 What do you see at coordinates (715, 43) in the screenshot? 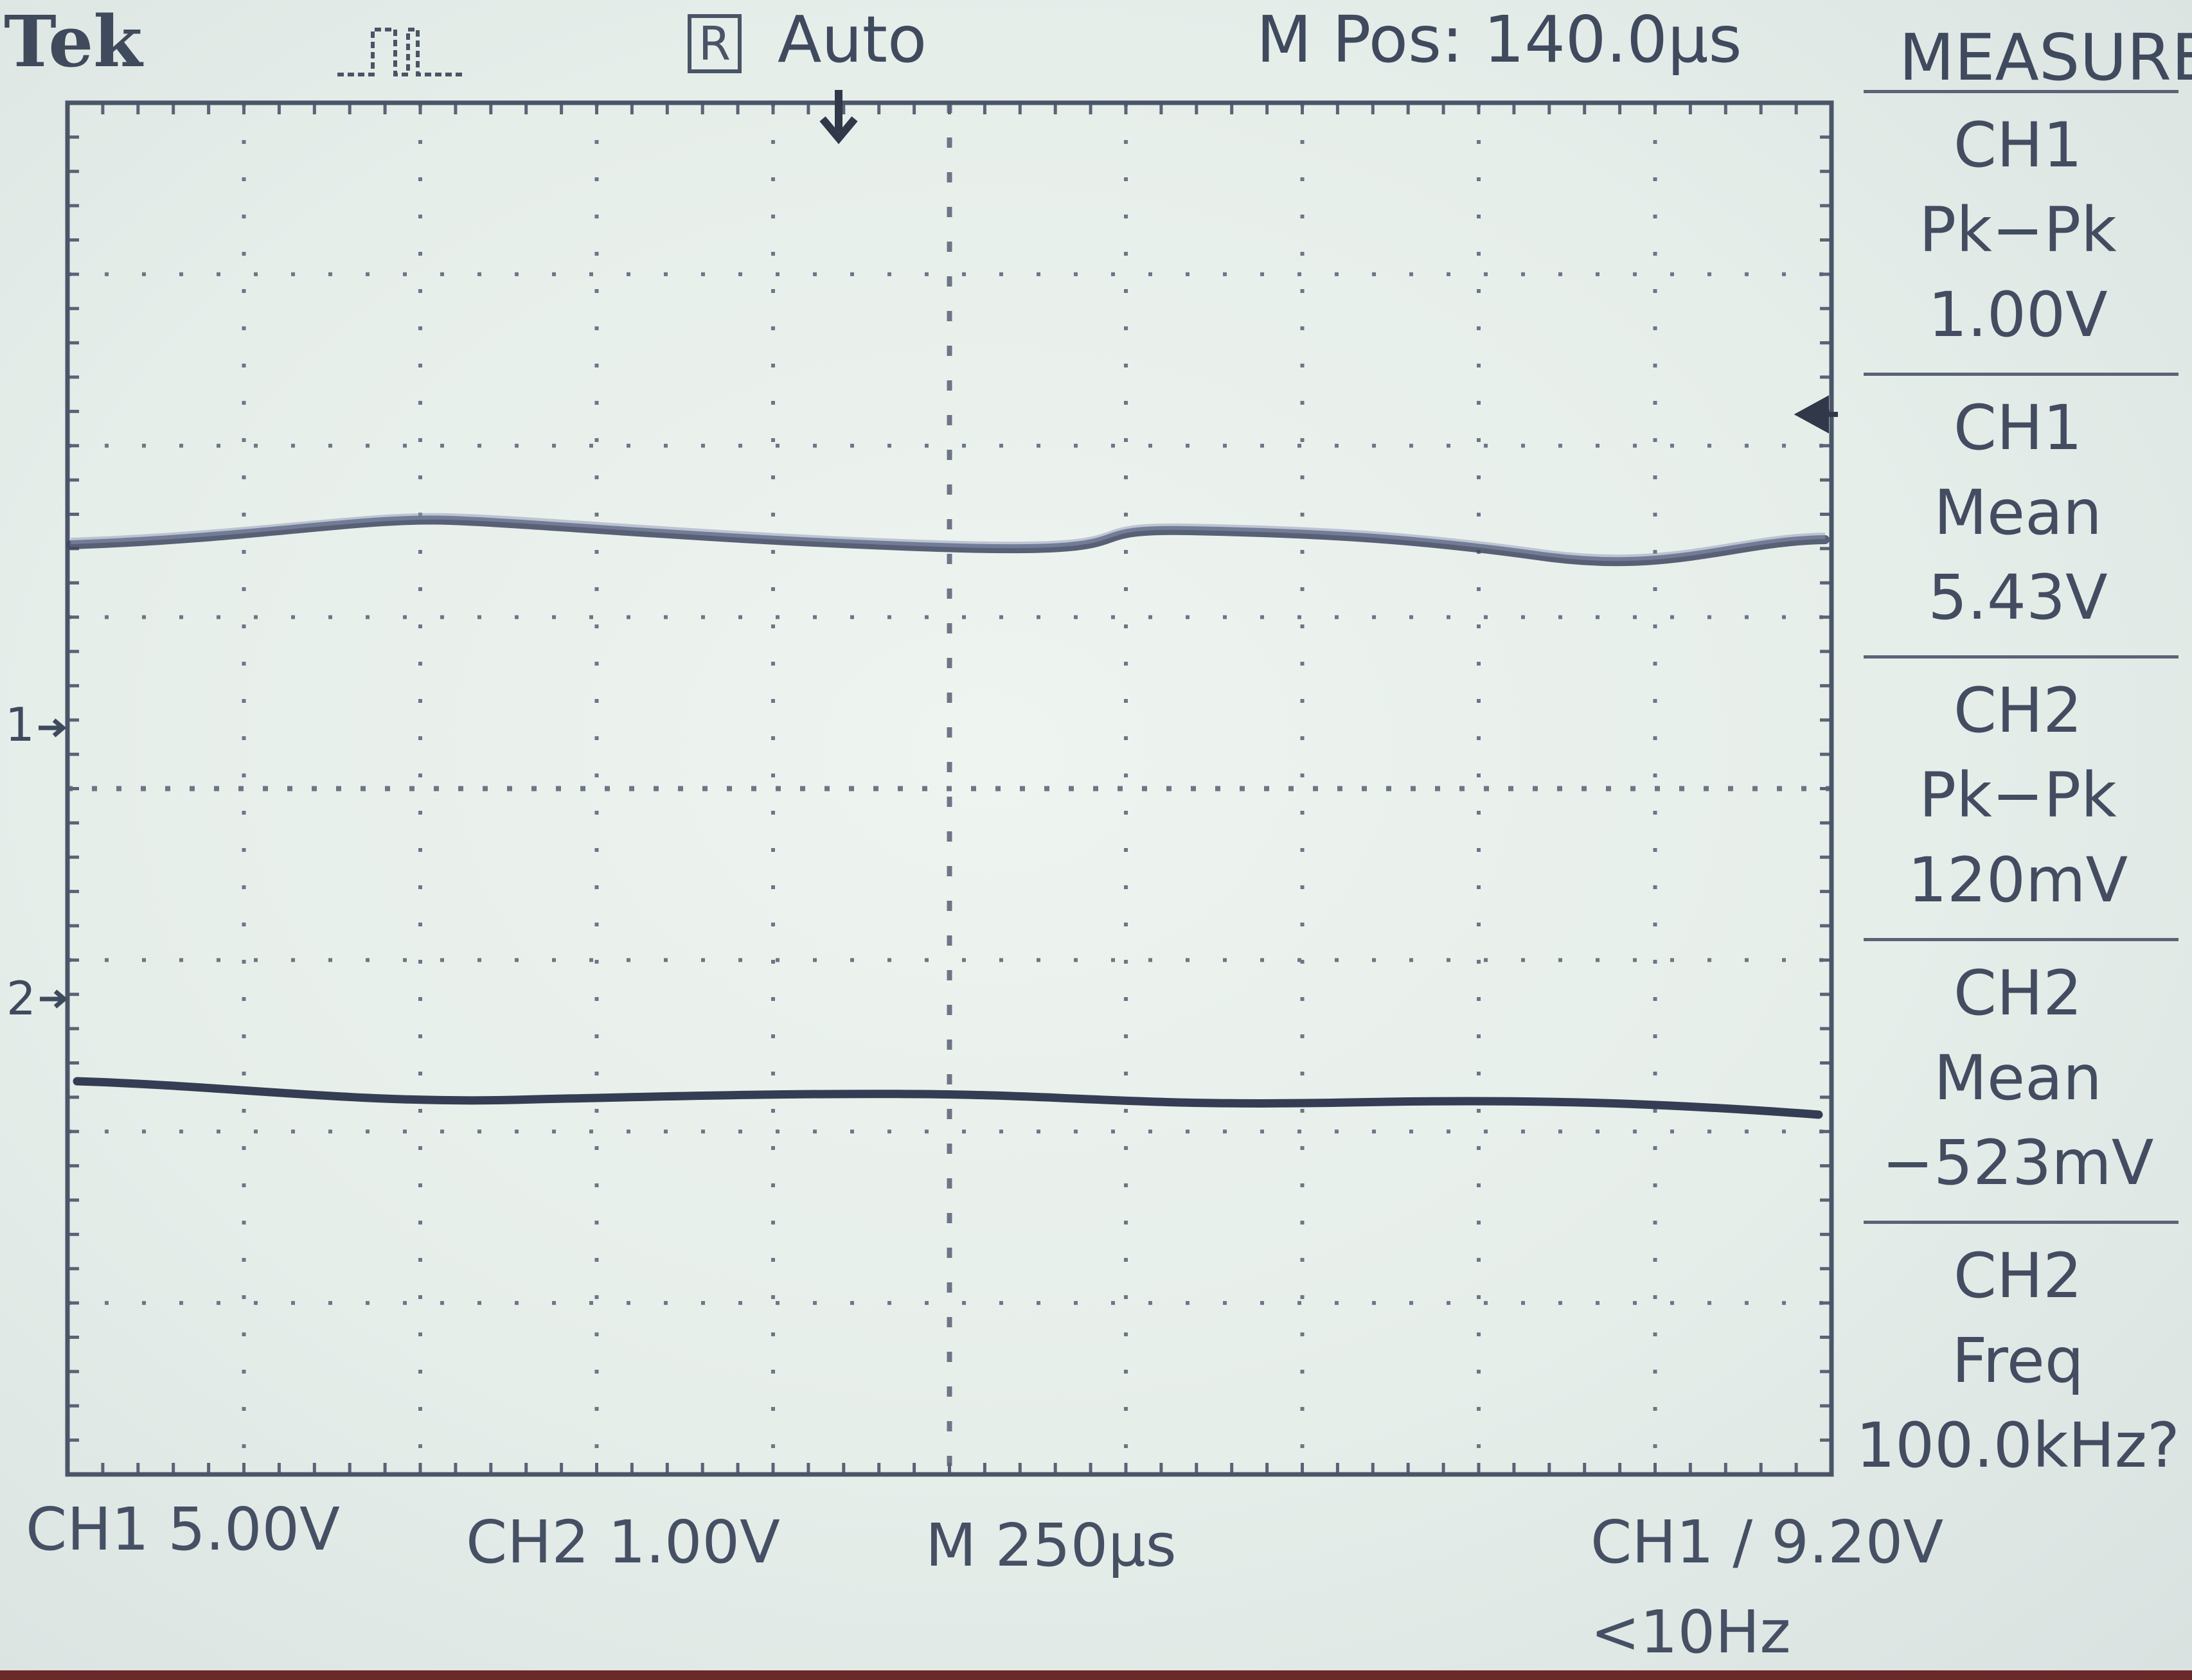
I see `trigger-mode-badge: R` at bounding box center [715, 43].